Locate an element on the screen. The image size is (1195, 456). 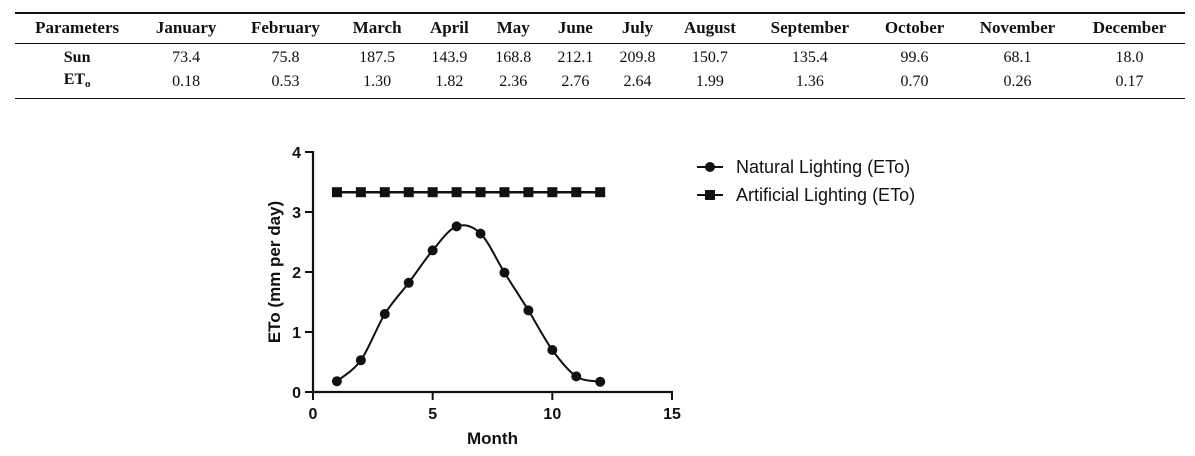
row-label-text: ET is located at coordinates (74, 79).